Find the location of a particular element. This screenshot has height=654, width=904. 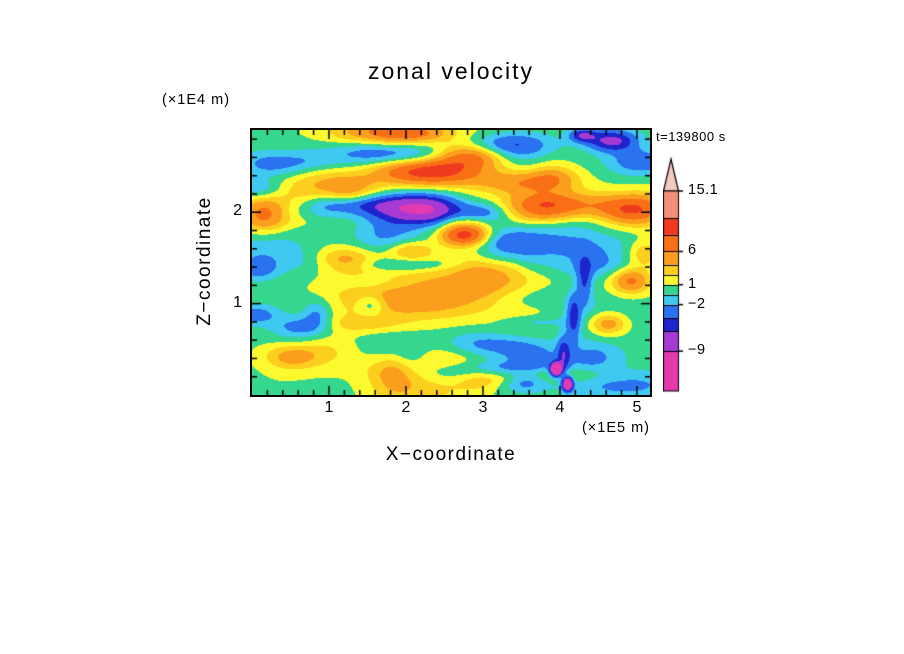

x-tick-label: 1 is located at coordinates (329, 407).